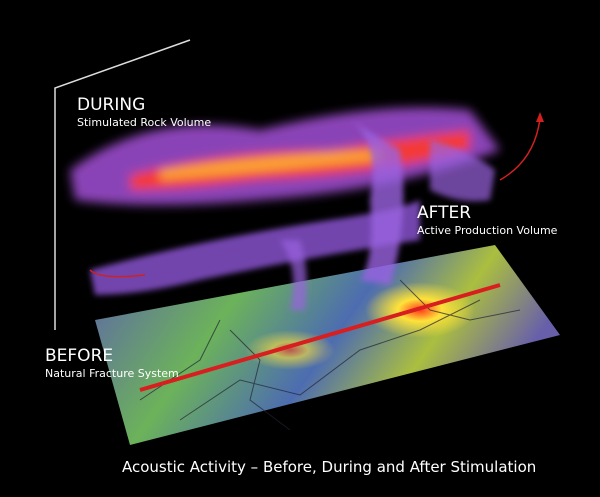  What do you see at coordinates (144, 122) in the screenshot?
I see `during-subtitle: Stimulated Rock Volume` at bounding box center [144, 122].